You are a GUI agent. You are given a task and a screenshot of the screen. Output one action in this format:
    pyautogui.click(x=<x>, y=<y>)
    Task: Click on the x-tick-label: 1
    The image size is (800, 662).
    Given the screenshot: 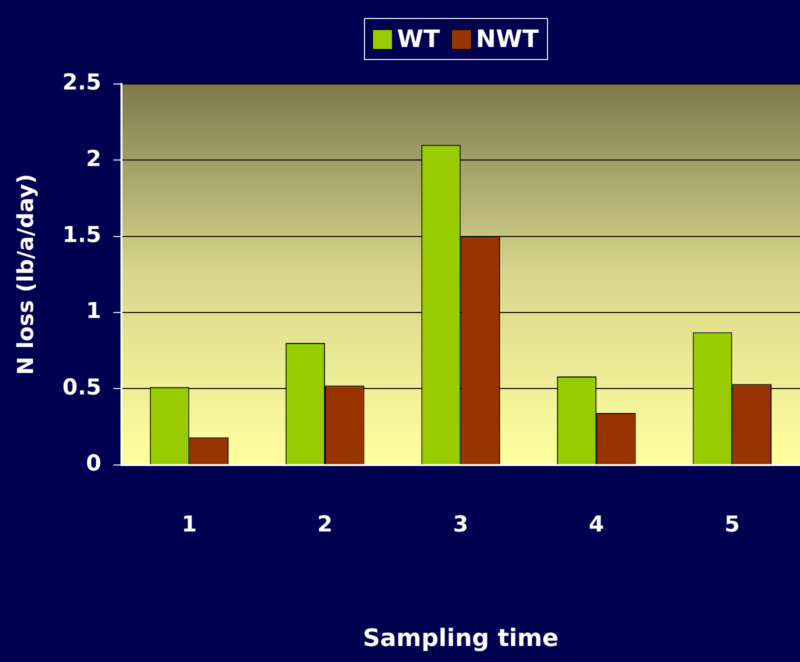 What is the action you would take?
    pyautogui.click(x=189, y=525)
    